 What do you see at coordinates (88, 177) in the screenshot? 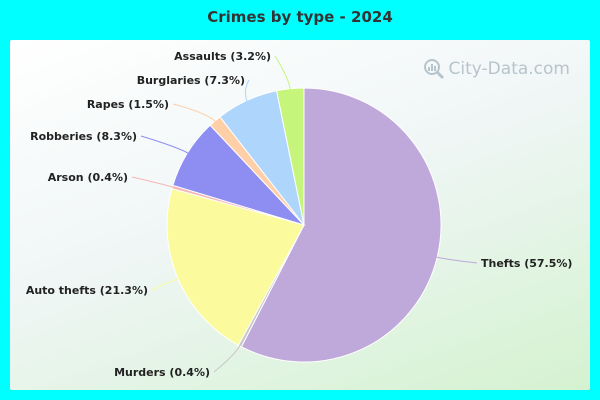
I see `slice-label-arson: Arson (0.4%)` at bounding box center [88, 177].